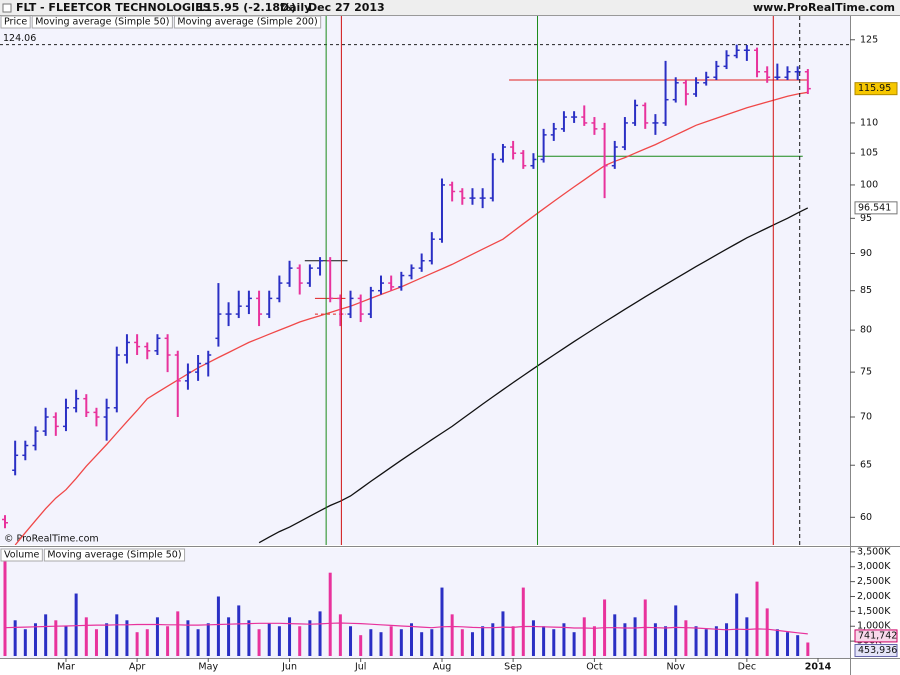 Image resolution: width=900 pixels, height=675 pixels. I want to click on x-tick-label: Sep, so click(513, 667).